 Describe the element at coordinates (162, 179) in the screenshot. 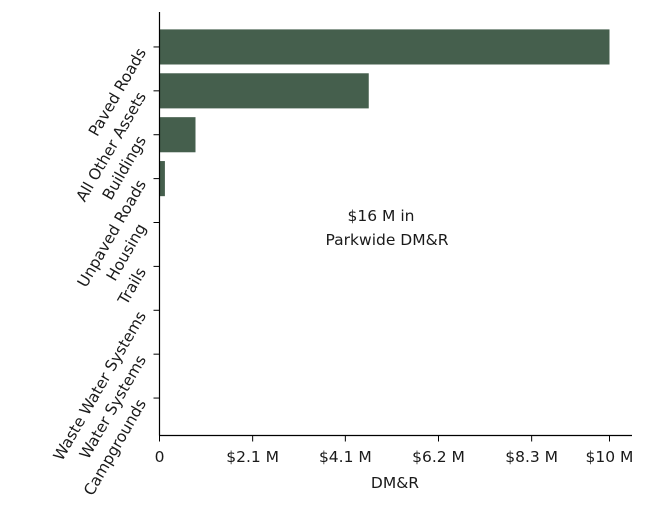

I see `bar-unpaved-roads` at that location.